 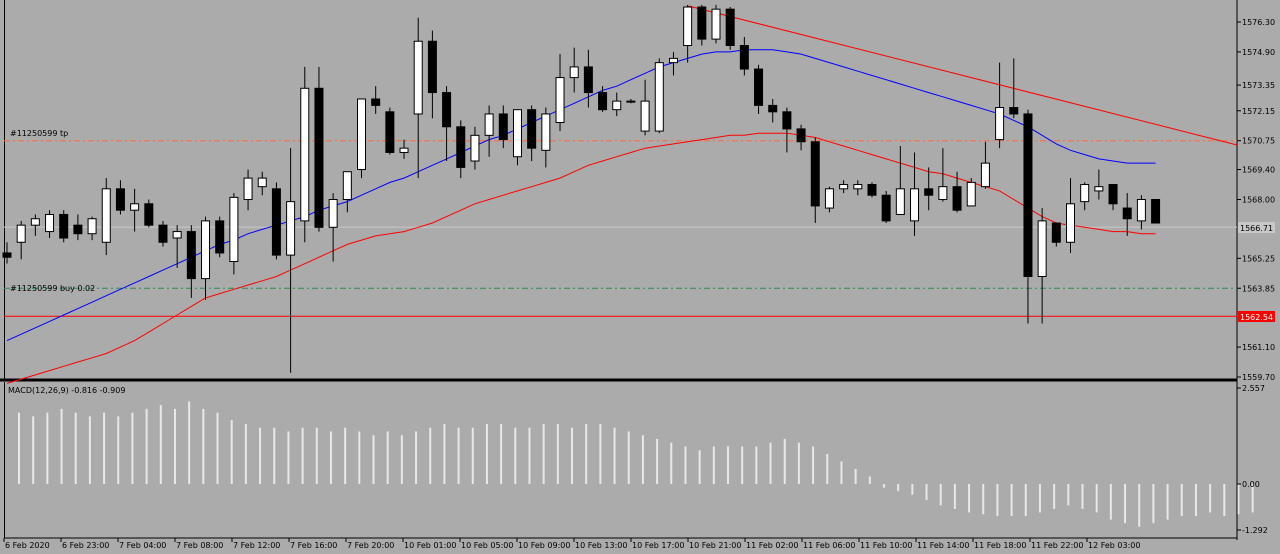 What do you see at coordinates (1114, 545) in the screenshot?
I see `time-tick-label: 12 Feb 03:00` at bounding box center [1114, 545].